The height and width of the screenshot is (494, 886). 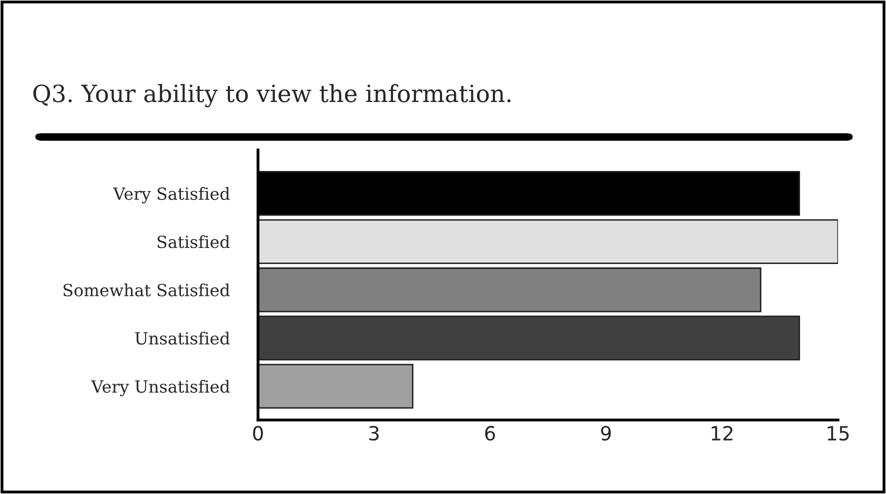 What do you see at coordinates (838, 433) in the screenshot?
I see `x-tick-label: 15` at bounding box center [838, 433].